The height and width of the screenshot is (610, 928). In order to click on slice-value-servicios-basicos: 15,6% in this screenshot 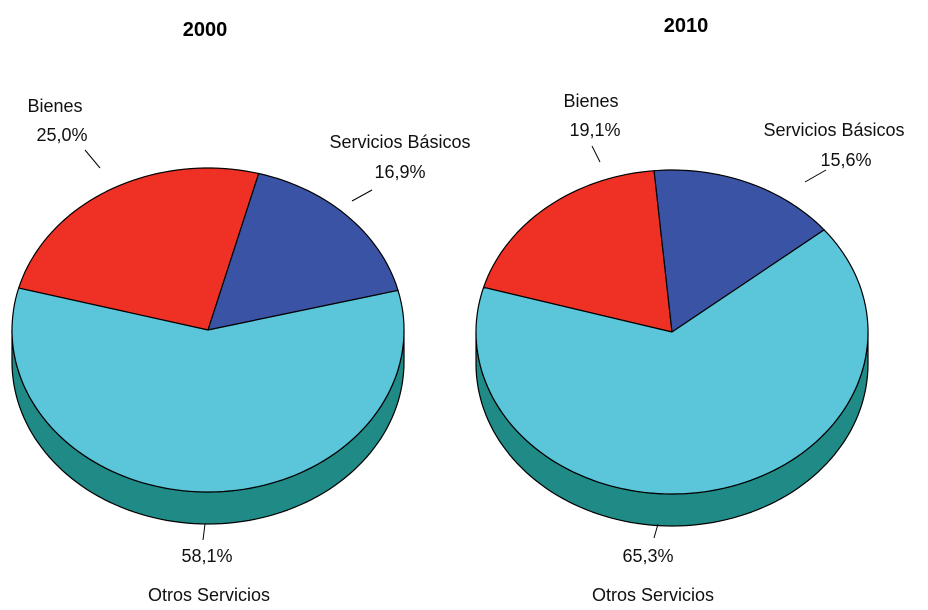, I will do `click(845, 160)`.